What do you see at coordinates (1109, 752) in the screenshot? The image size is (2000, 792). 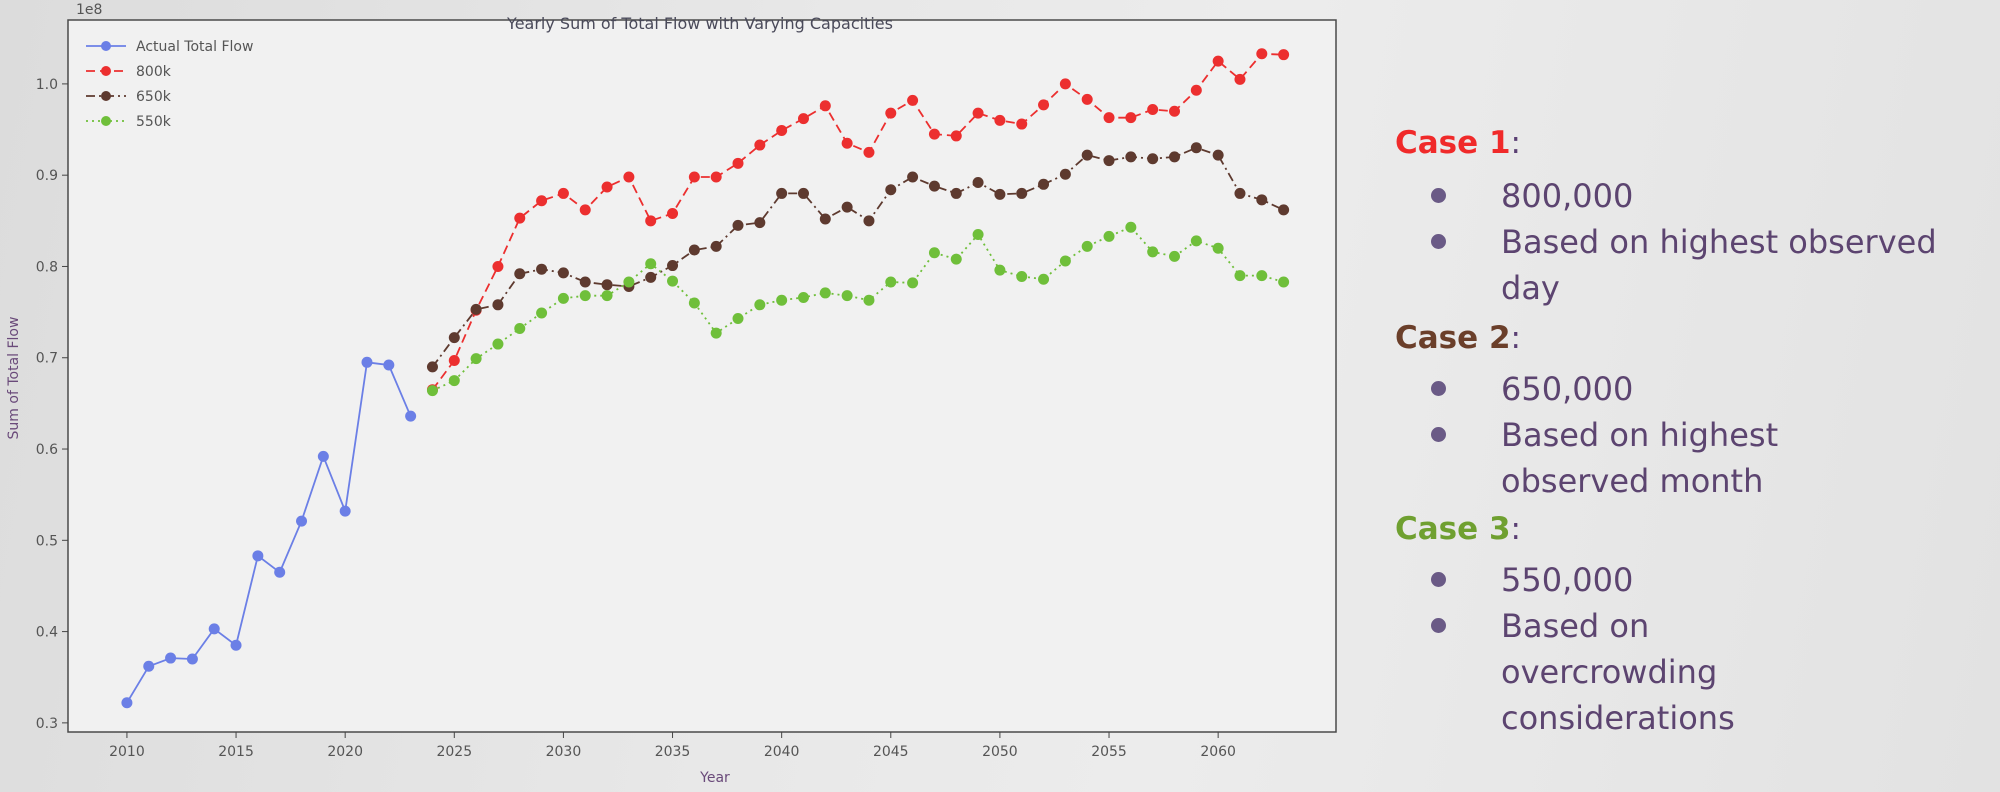 I see `x-tick-label: 2055` at bounding box center [1109, 752].